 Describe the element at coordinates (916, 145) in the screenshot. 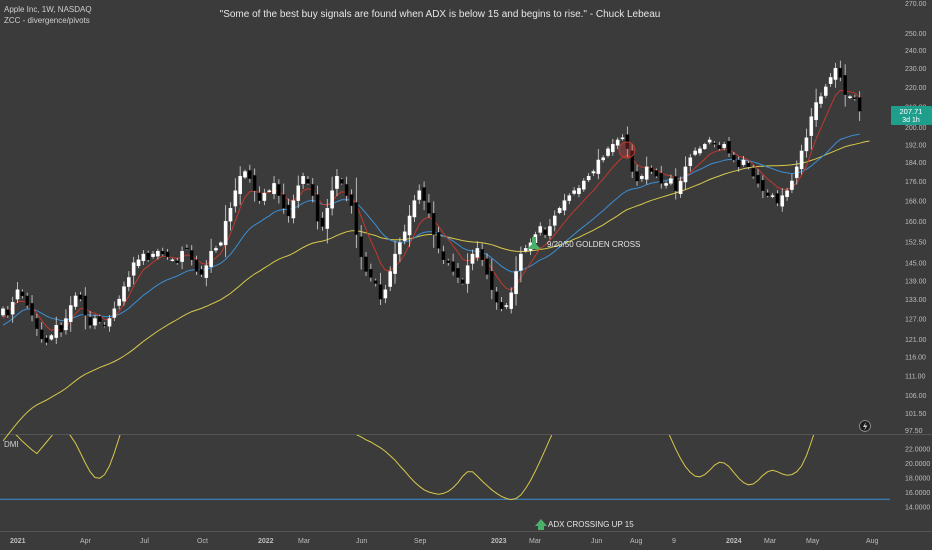

I see `price-tick-label: 192.00` at that location.